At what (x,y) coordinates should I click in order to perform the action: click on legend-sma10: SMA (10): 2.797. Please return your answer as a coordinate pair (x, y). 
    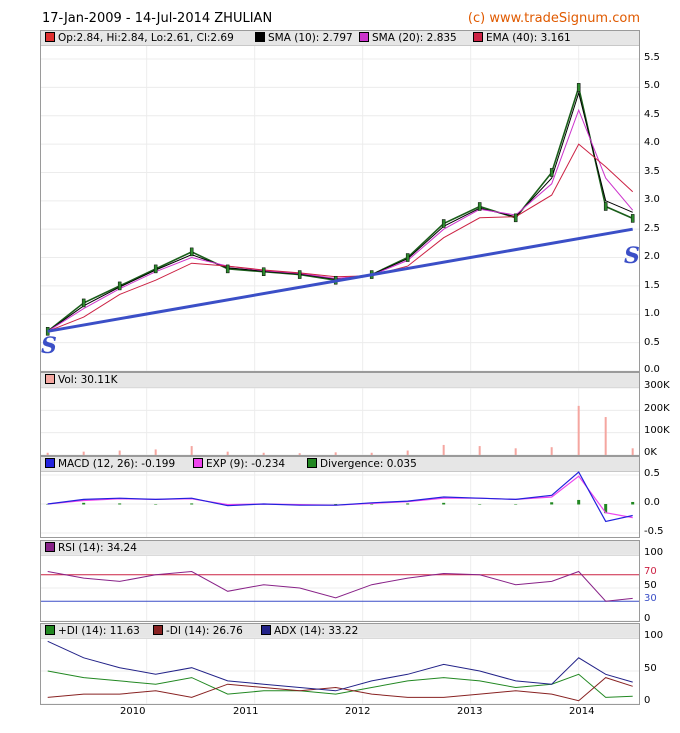
    Looking at the image, I should click on (304, 38).